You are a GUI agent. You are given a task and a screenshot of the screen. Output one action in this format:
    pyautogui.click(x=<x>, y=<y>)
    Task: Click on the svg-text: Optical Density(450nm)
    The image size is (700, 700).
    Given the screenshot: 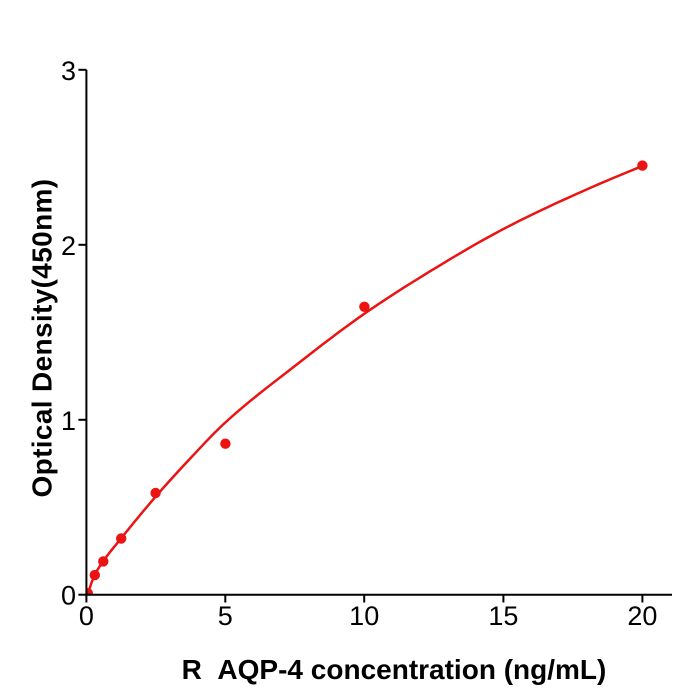 What is the action you would take?
    pyautogui.click(x=42, y=338)
    